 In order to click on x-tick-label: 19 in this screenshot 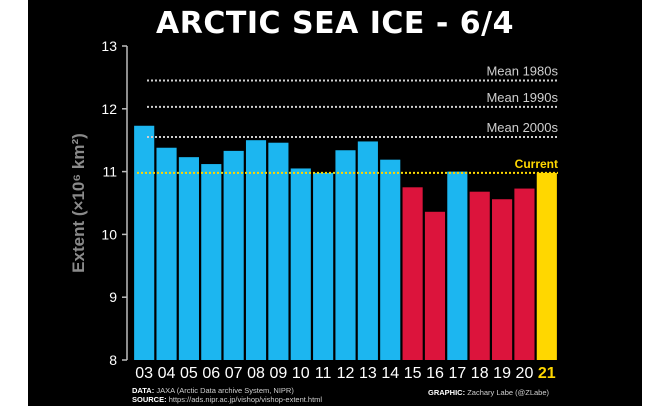, I will do `click(502, 373)`.